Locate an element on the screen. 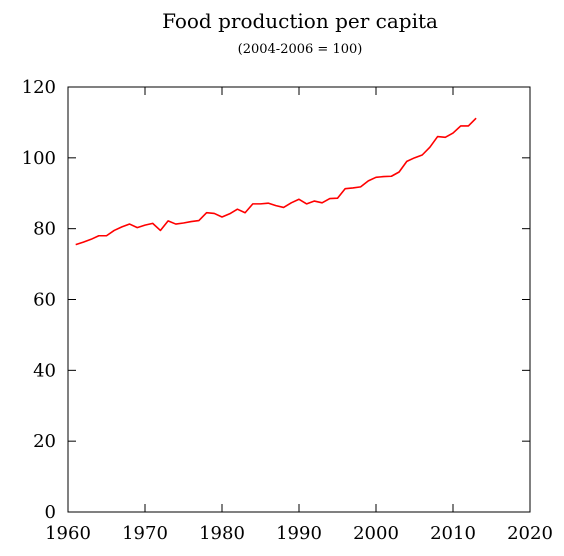  x-tick-label: 1980 is located at coordinates (222, 533).